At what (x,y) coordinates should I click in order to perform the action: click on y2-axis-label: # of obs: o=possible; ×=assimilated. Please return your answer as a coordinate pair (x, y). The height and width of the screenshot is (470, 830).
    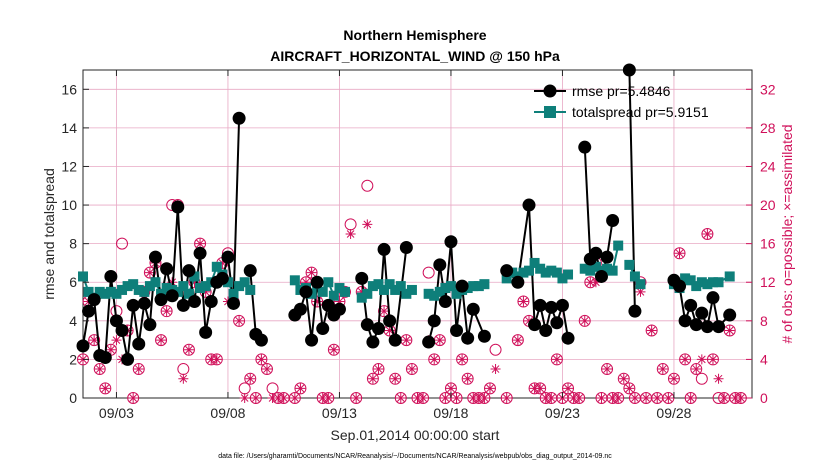
    Looking at the image, I should click on (787, 233).